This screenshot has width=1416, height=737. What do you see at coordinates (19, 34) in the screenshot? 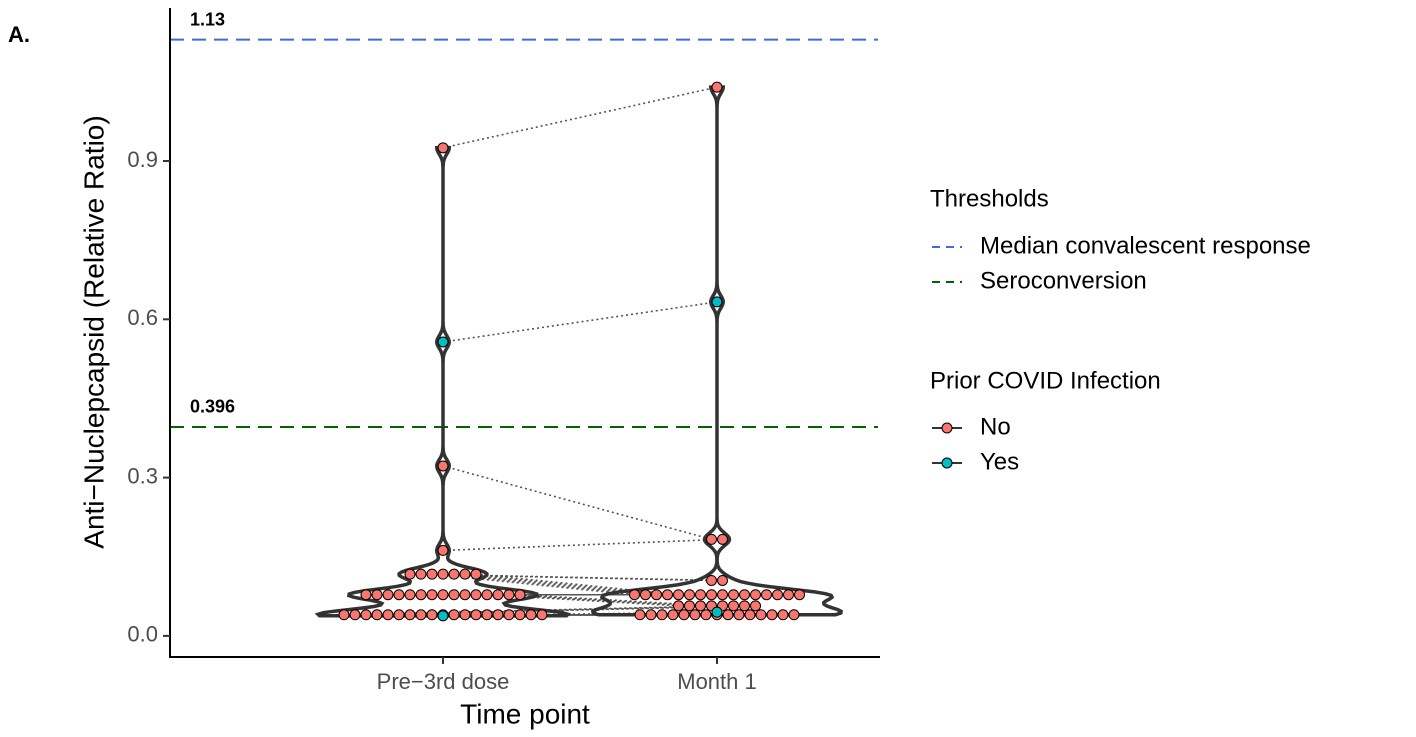
I see `panel-label: A.` at bounding box center [19, 34].